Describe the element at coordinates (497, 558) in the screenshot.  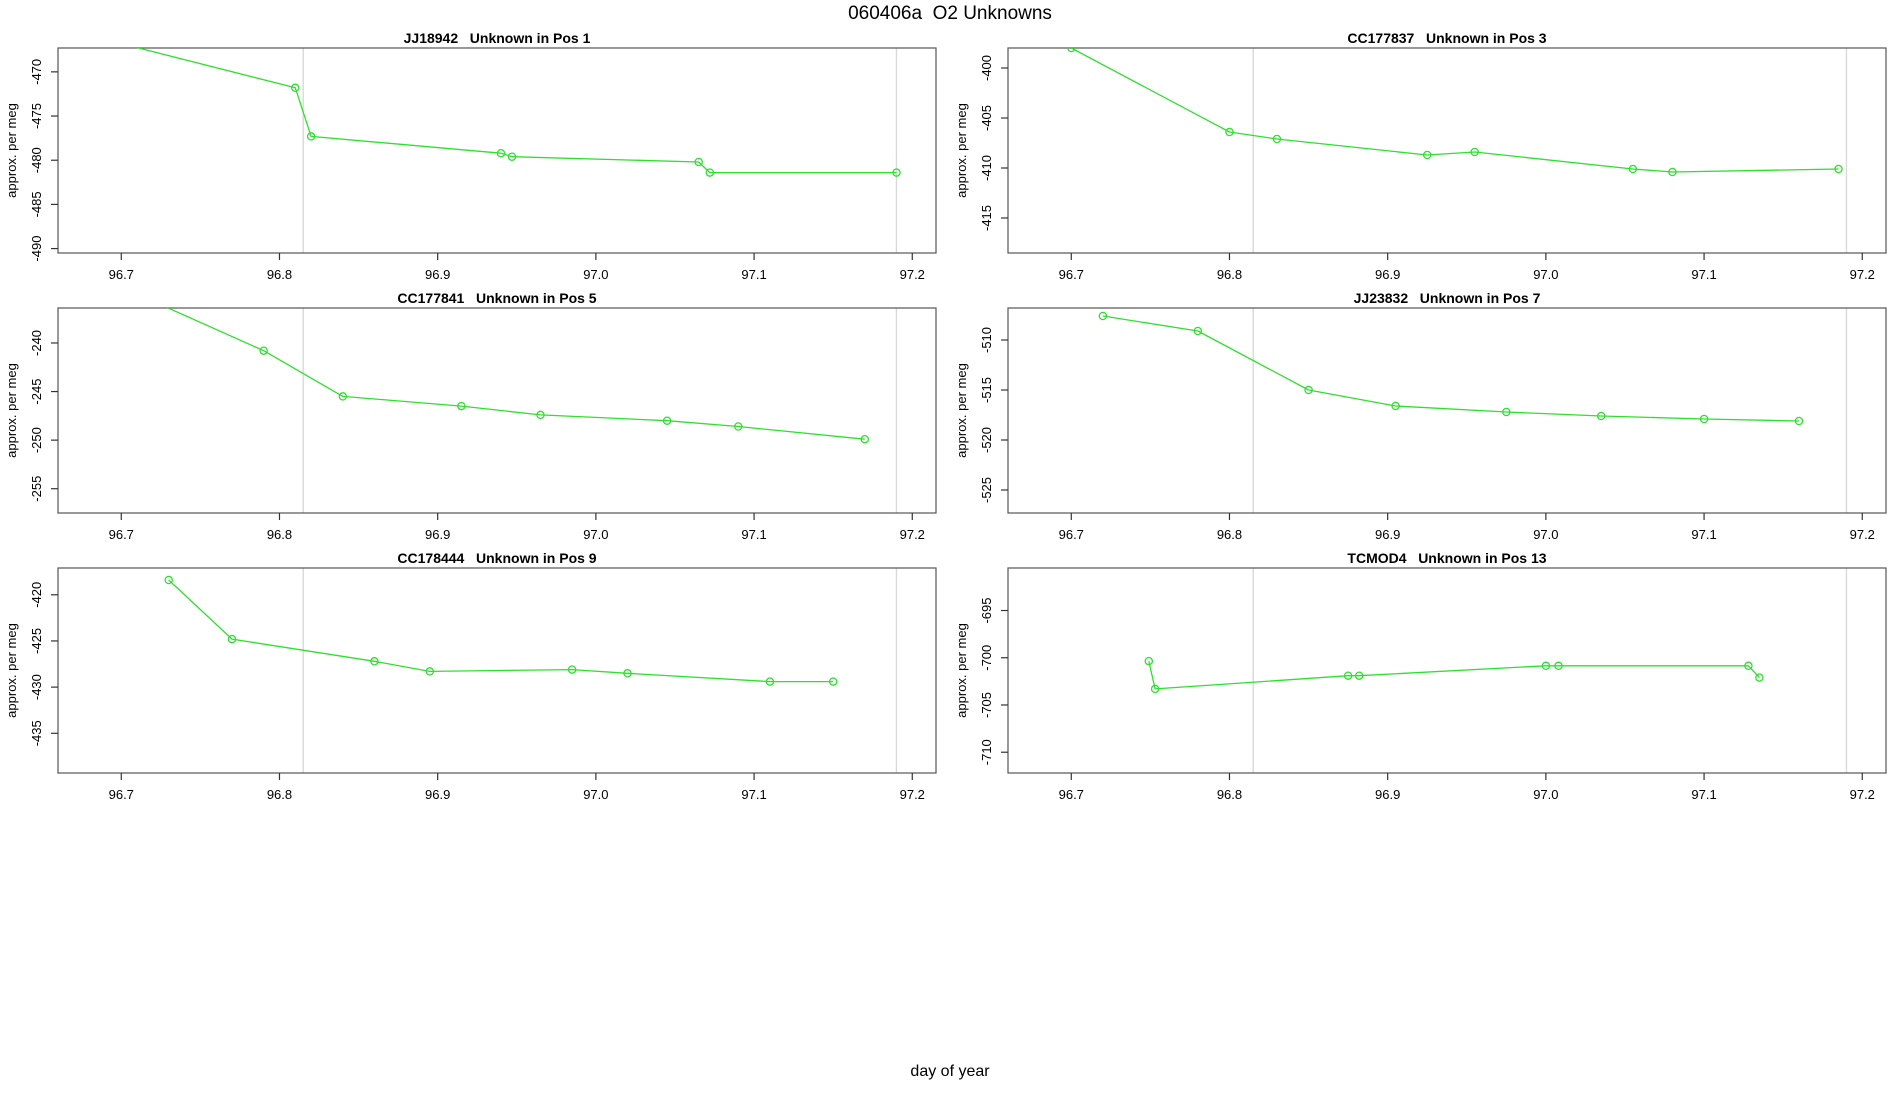
I see `plot-title-pos9: CC178444 Unknown in Pos 9` at that location.